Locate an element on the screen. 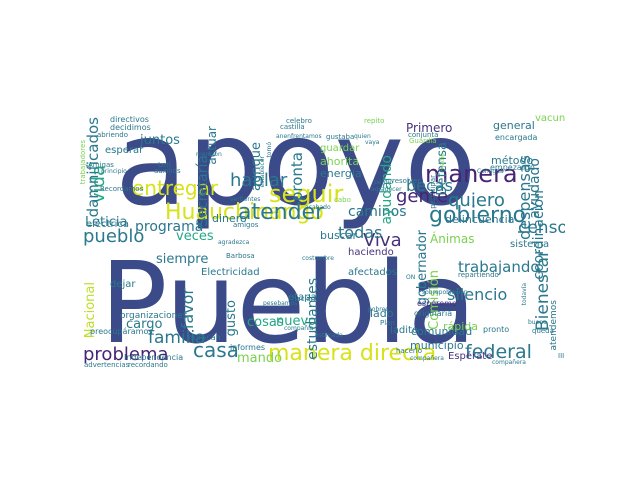 This screenshot has height=480, width=640. word-w100: informes is located at coordinates (248, 347).